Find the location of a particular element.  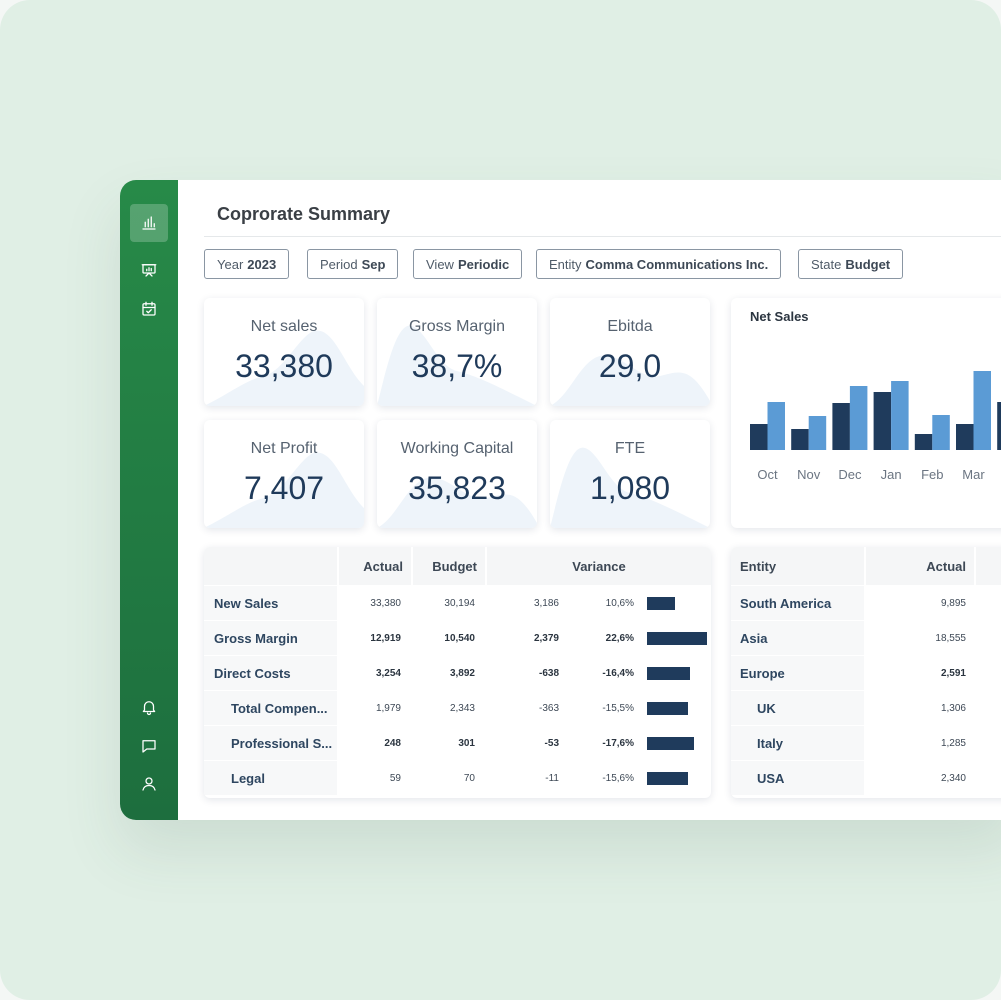

presentation-board-icon is located at coordinates (149, 270).